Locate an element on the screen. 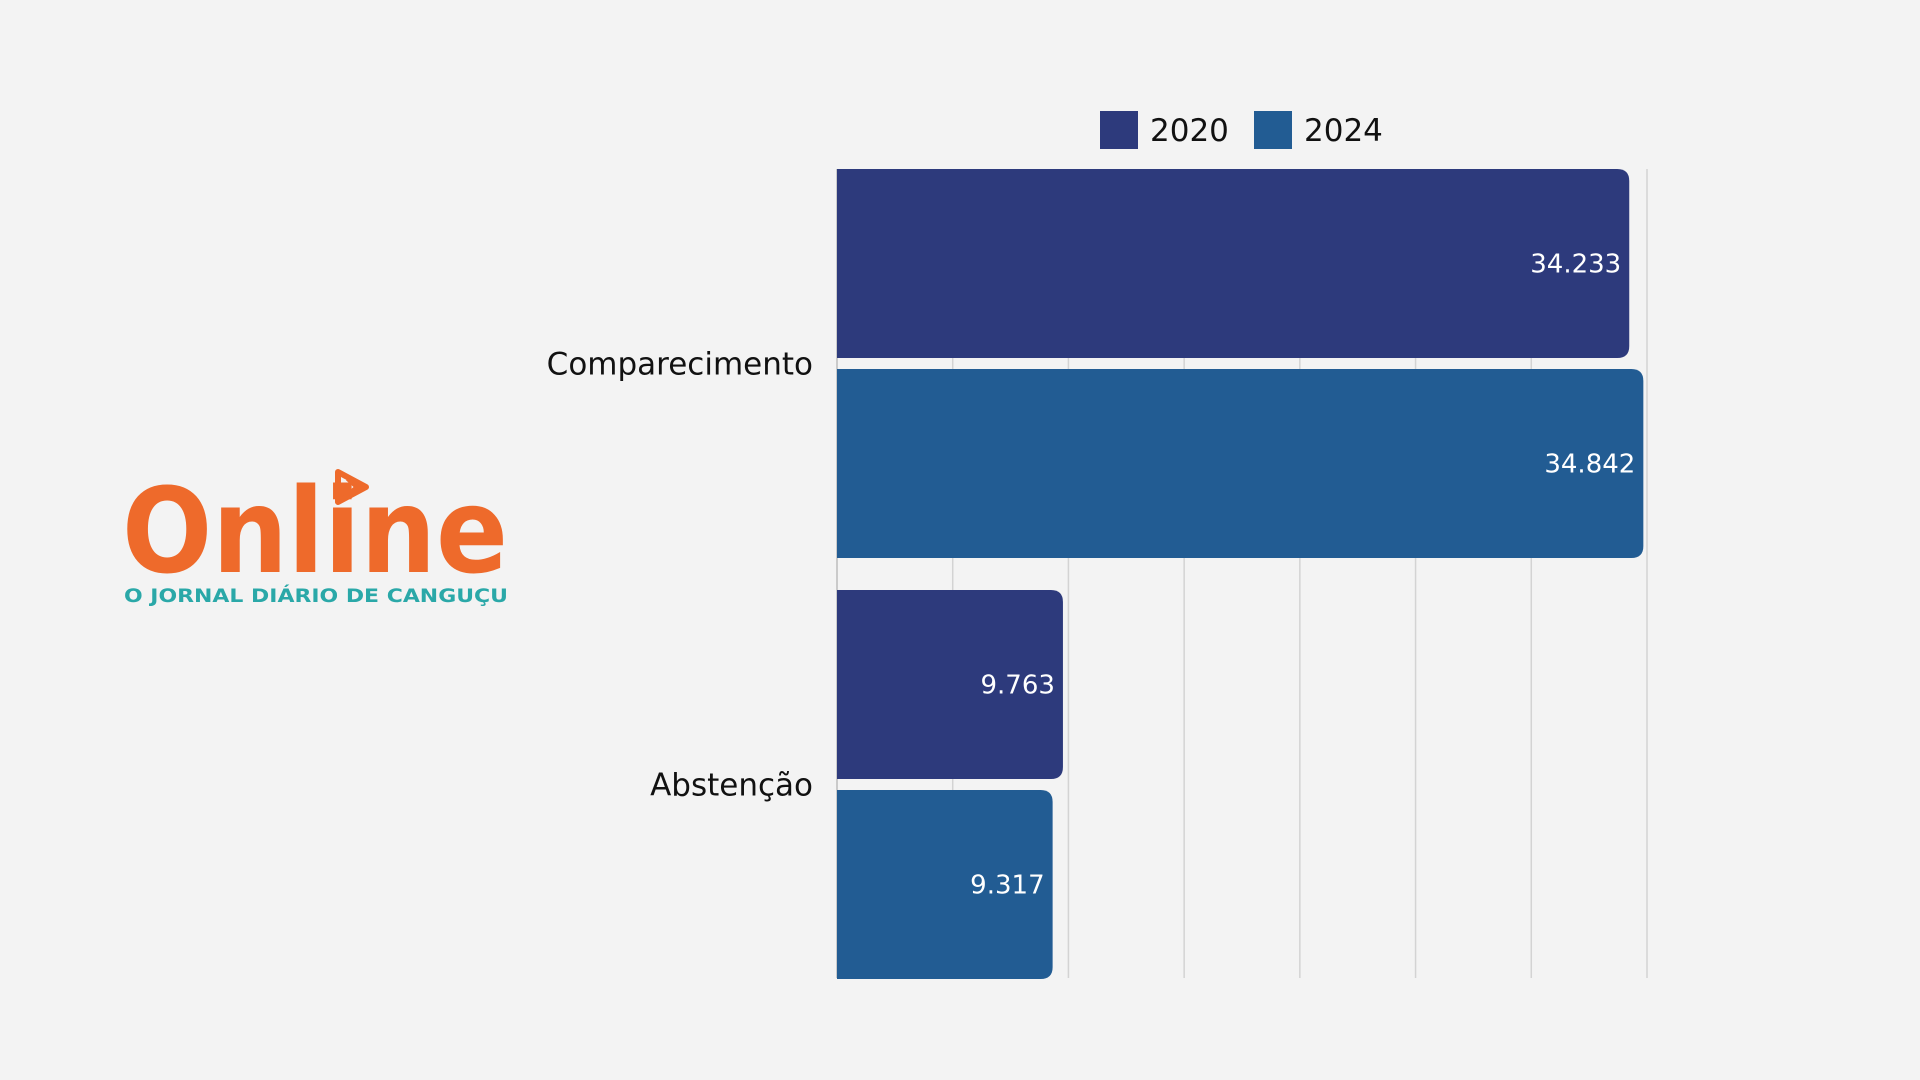 The width and height of the screenshot is (1920, 1080). legend-label: 2024 is located at coordinates (1343, 131).